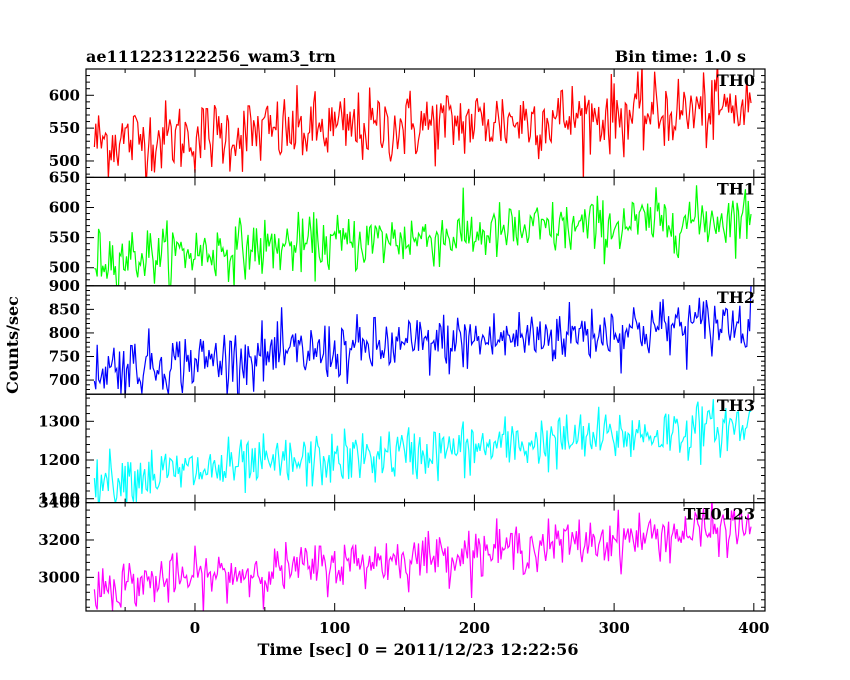 Image resolution: width=850 pixels, height=680 pixels. Describe the element at coordinates (418, 649) in the screenshot. I see `x-axis-label: Time [sec] 0 = 2011/12/23 12:22:56` at that location.